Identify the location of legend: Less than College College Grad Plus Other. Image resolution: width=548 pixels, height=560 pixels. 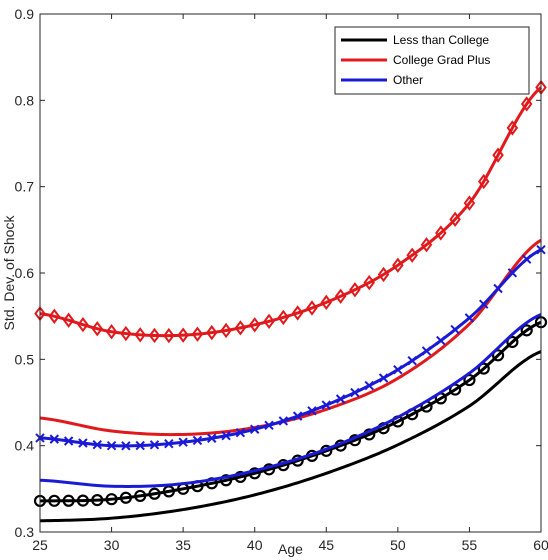
(432, 60).